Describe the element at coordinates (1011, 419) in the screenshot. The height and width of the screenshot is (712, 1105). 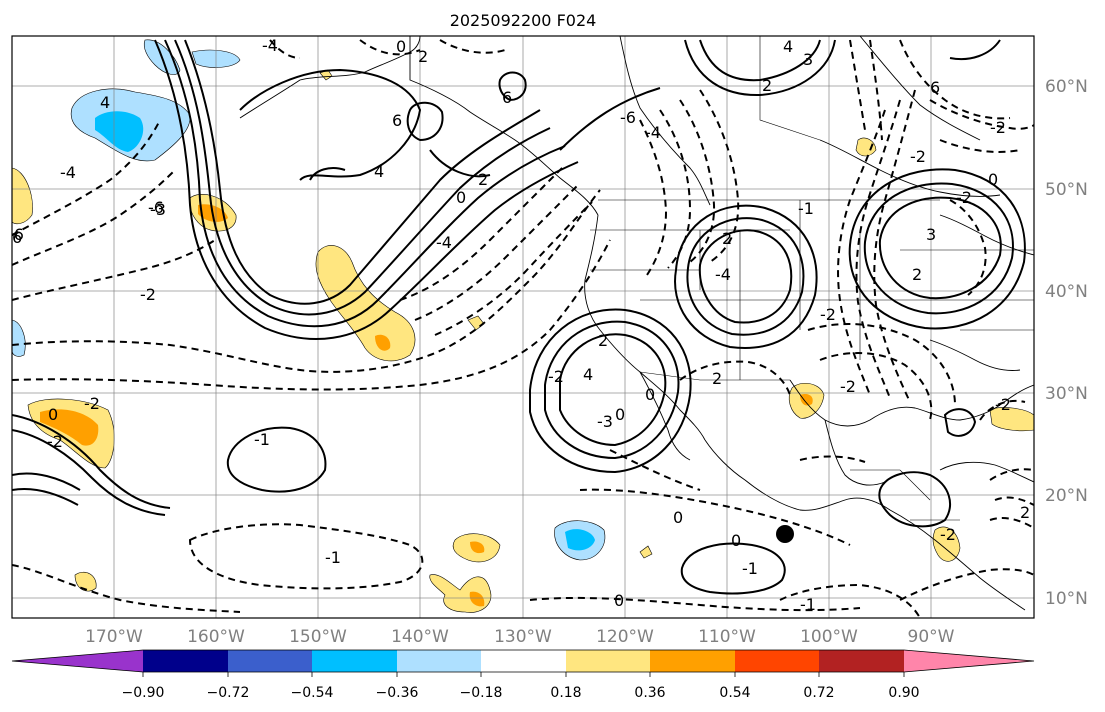
I see `shade-yellow-gulf` at that location.